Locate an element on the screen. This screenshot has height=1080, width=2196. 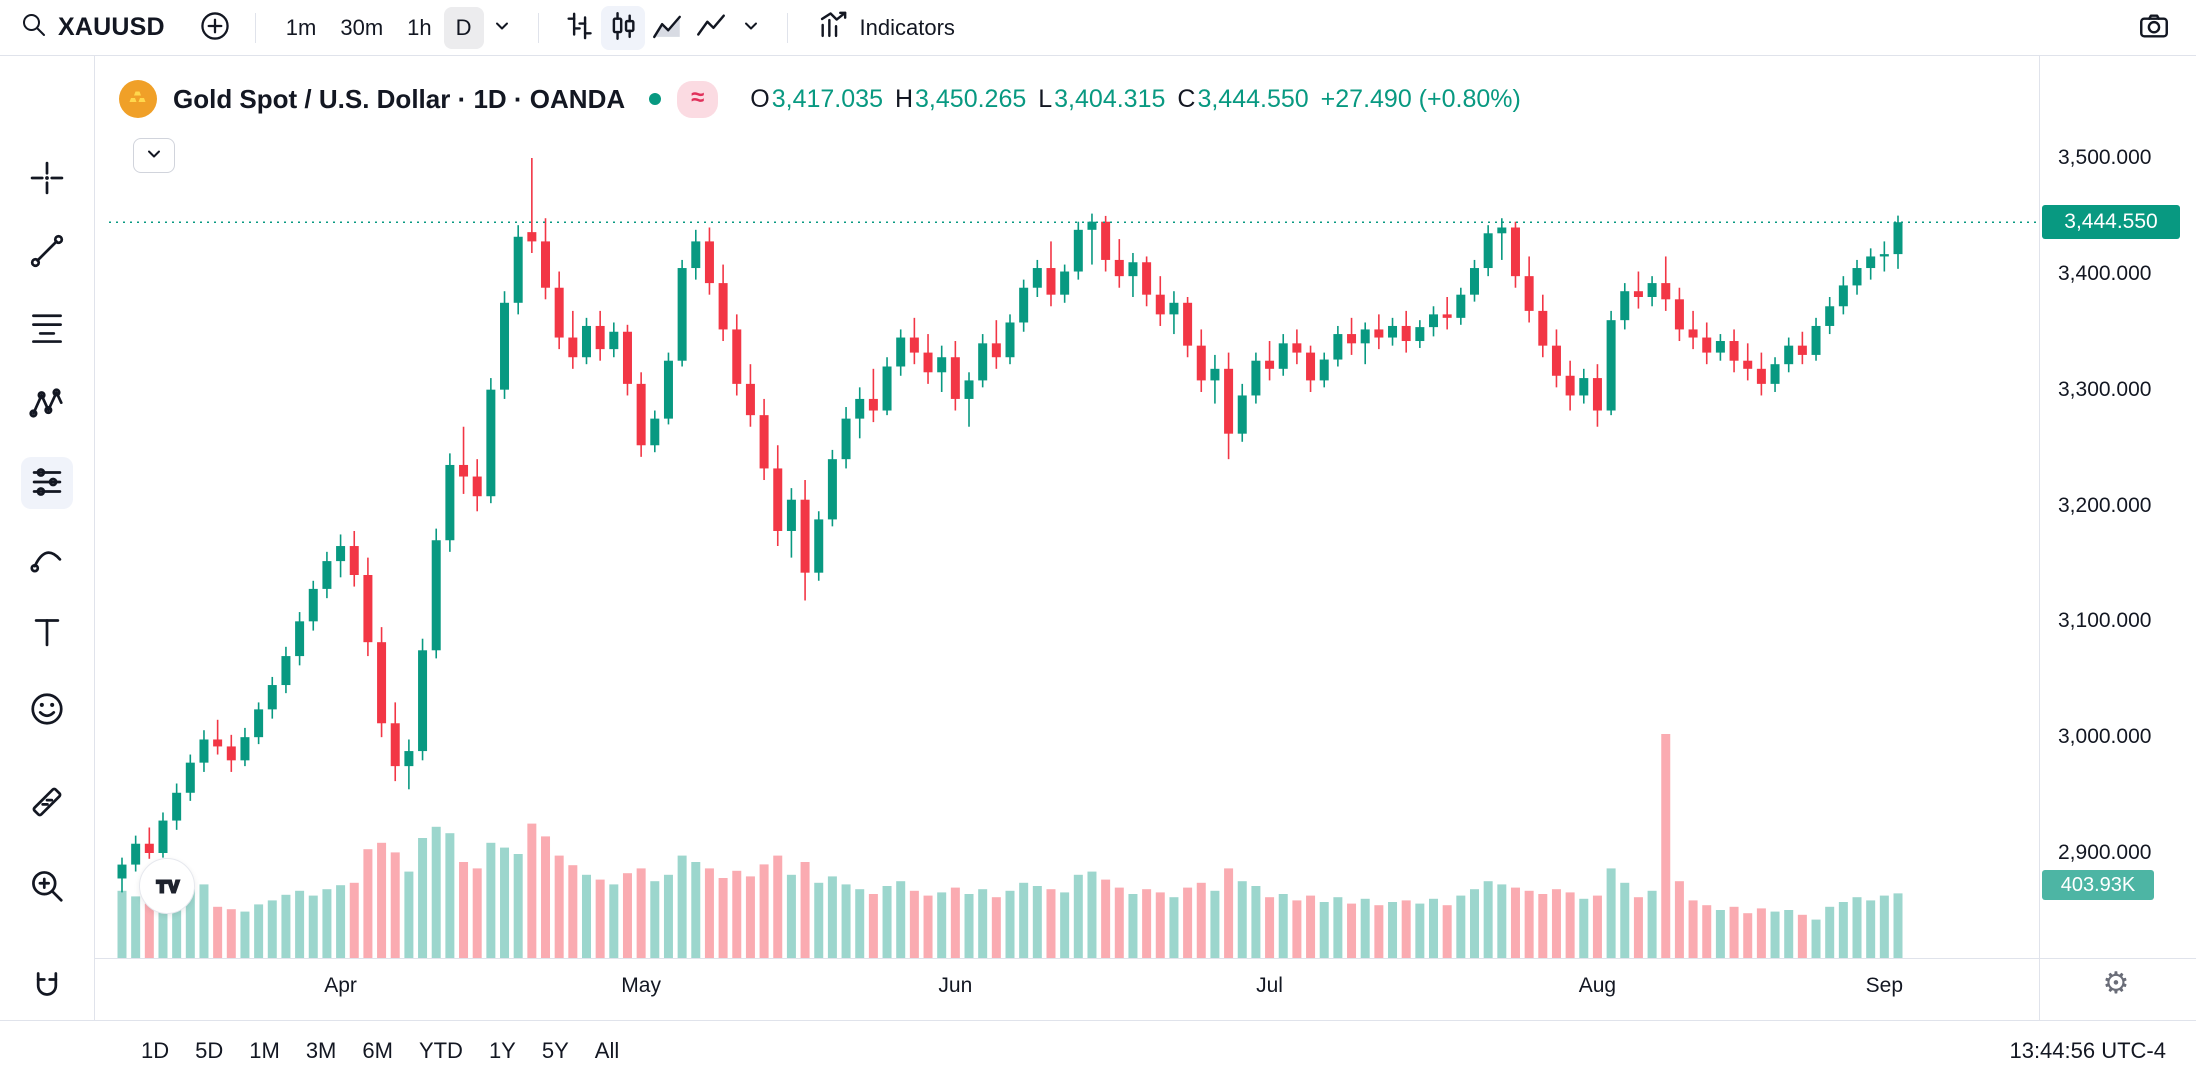
prediction-measurement-tool-button is located at coordinates (47, 483).